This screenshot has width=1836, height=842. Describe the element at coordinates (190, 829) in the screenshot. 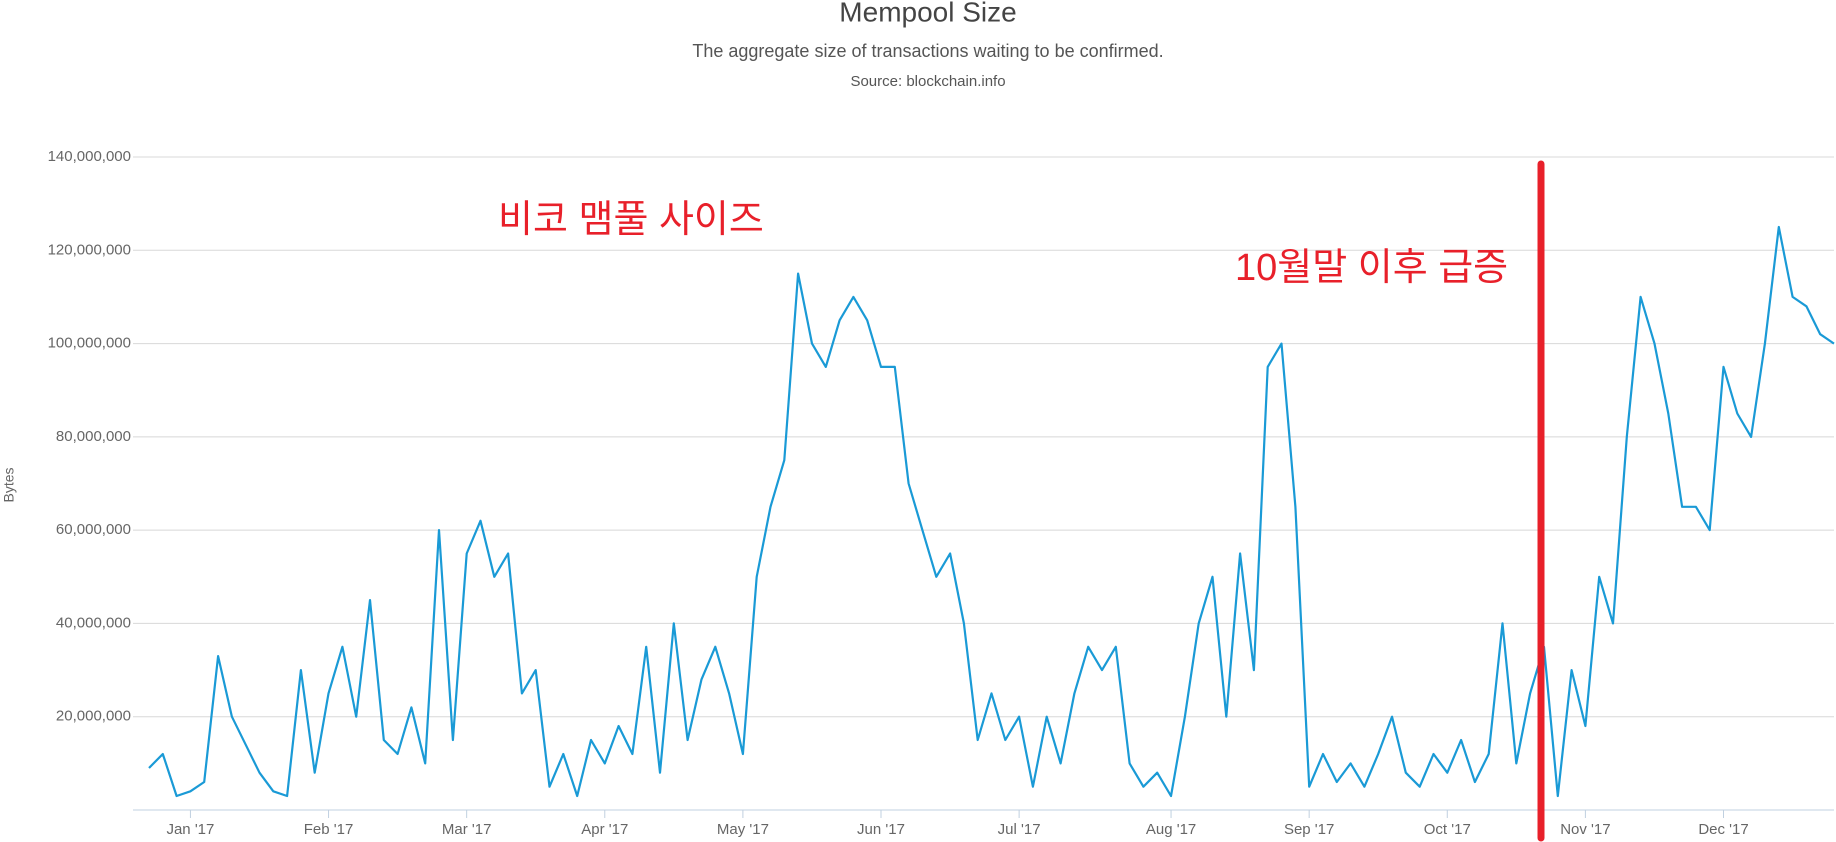

I see `x-tick-label: Jan '17` at that location.